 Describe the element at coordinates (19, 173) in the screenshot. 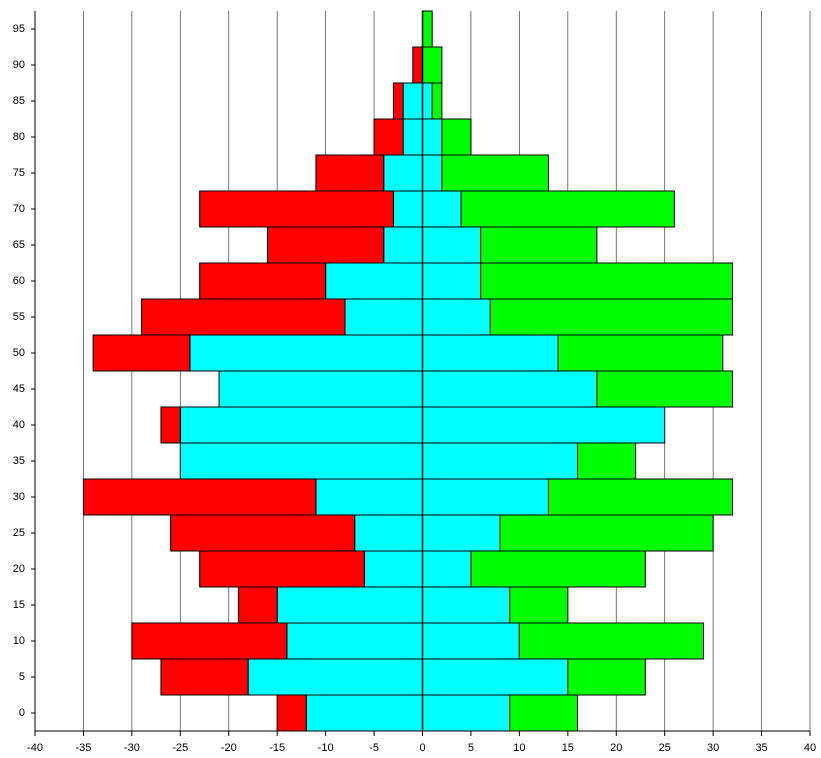

I see `y-tick-label: 75` at that location.